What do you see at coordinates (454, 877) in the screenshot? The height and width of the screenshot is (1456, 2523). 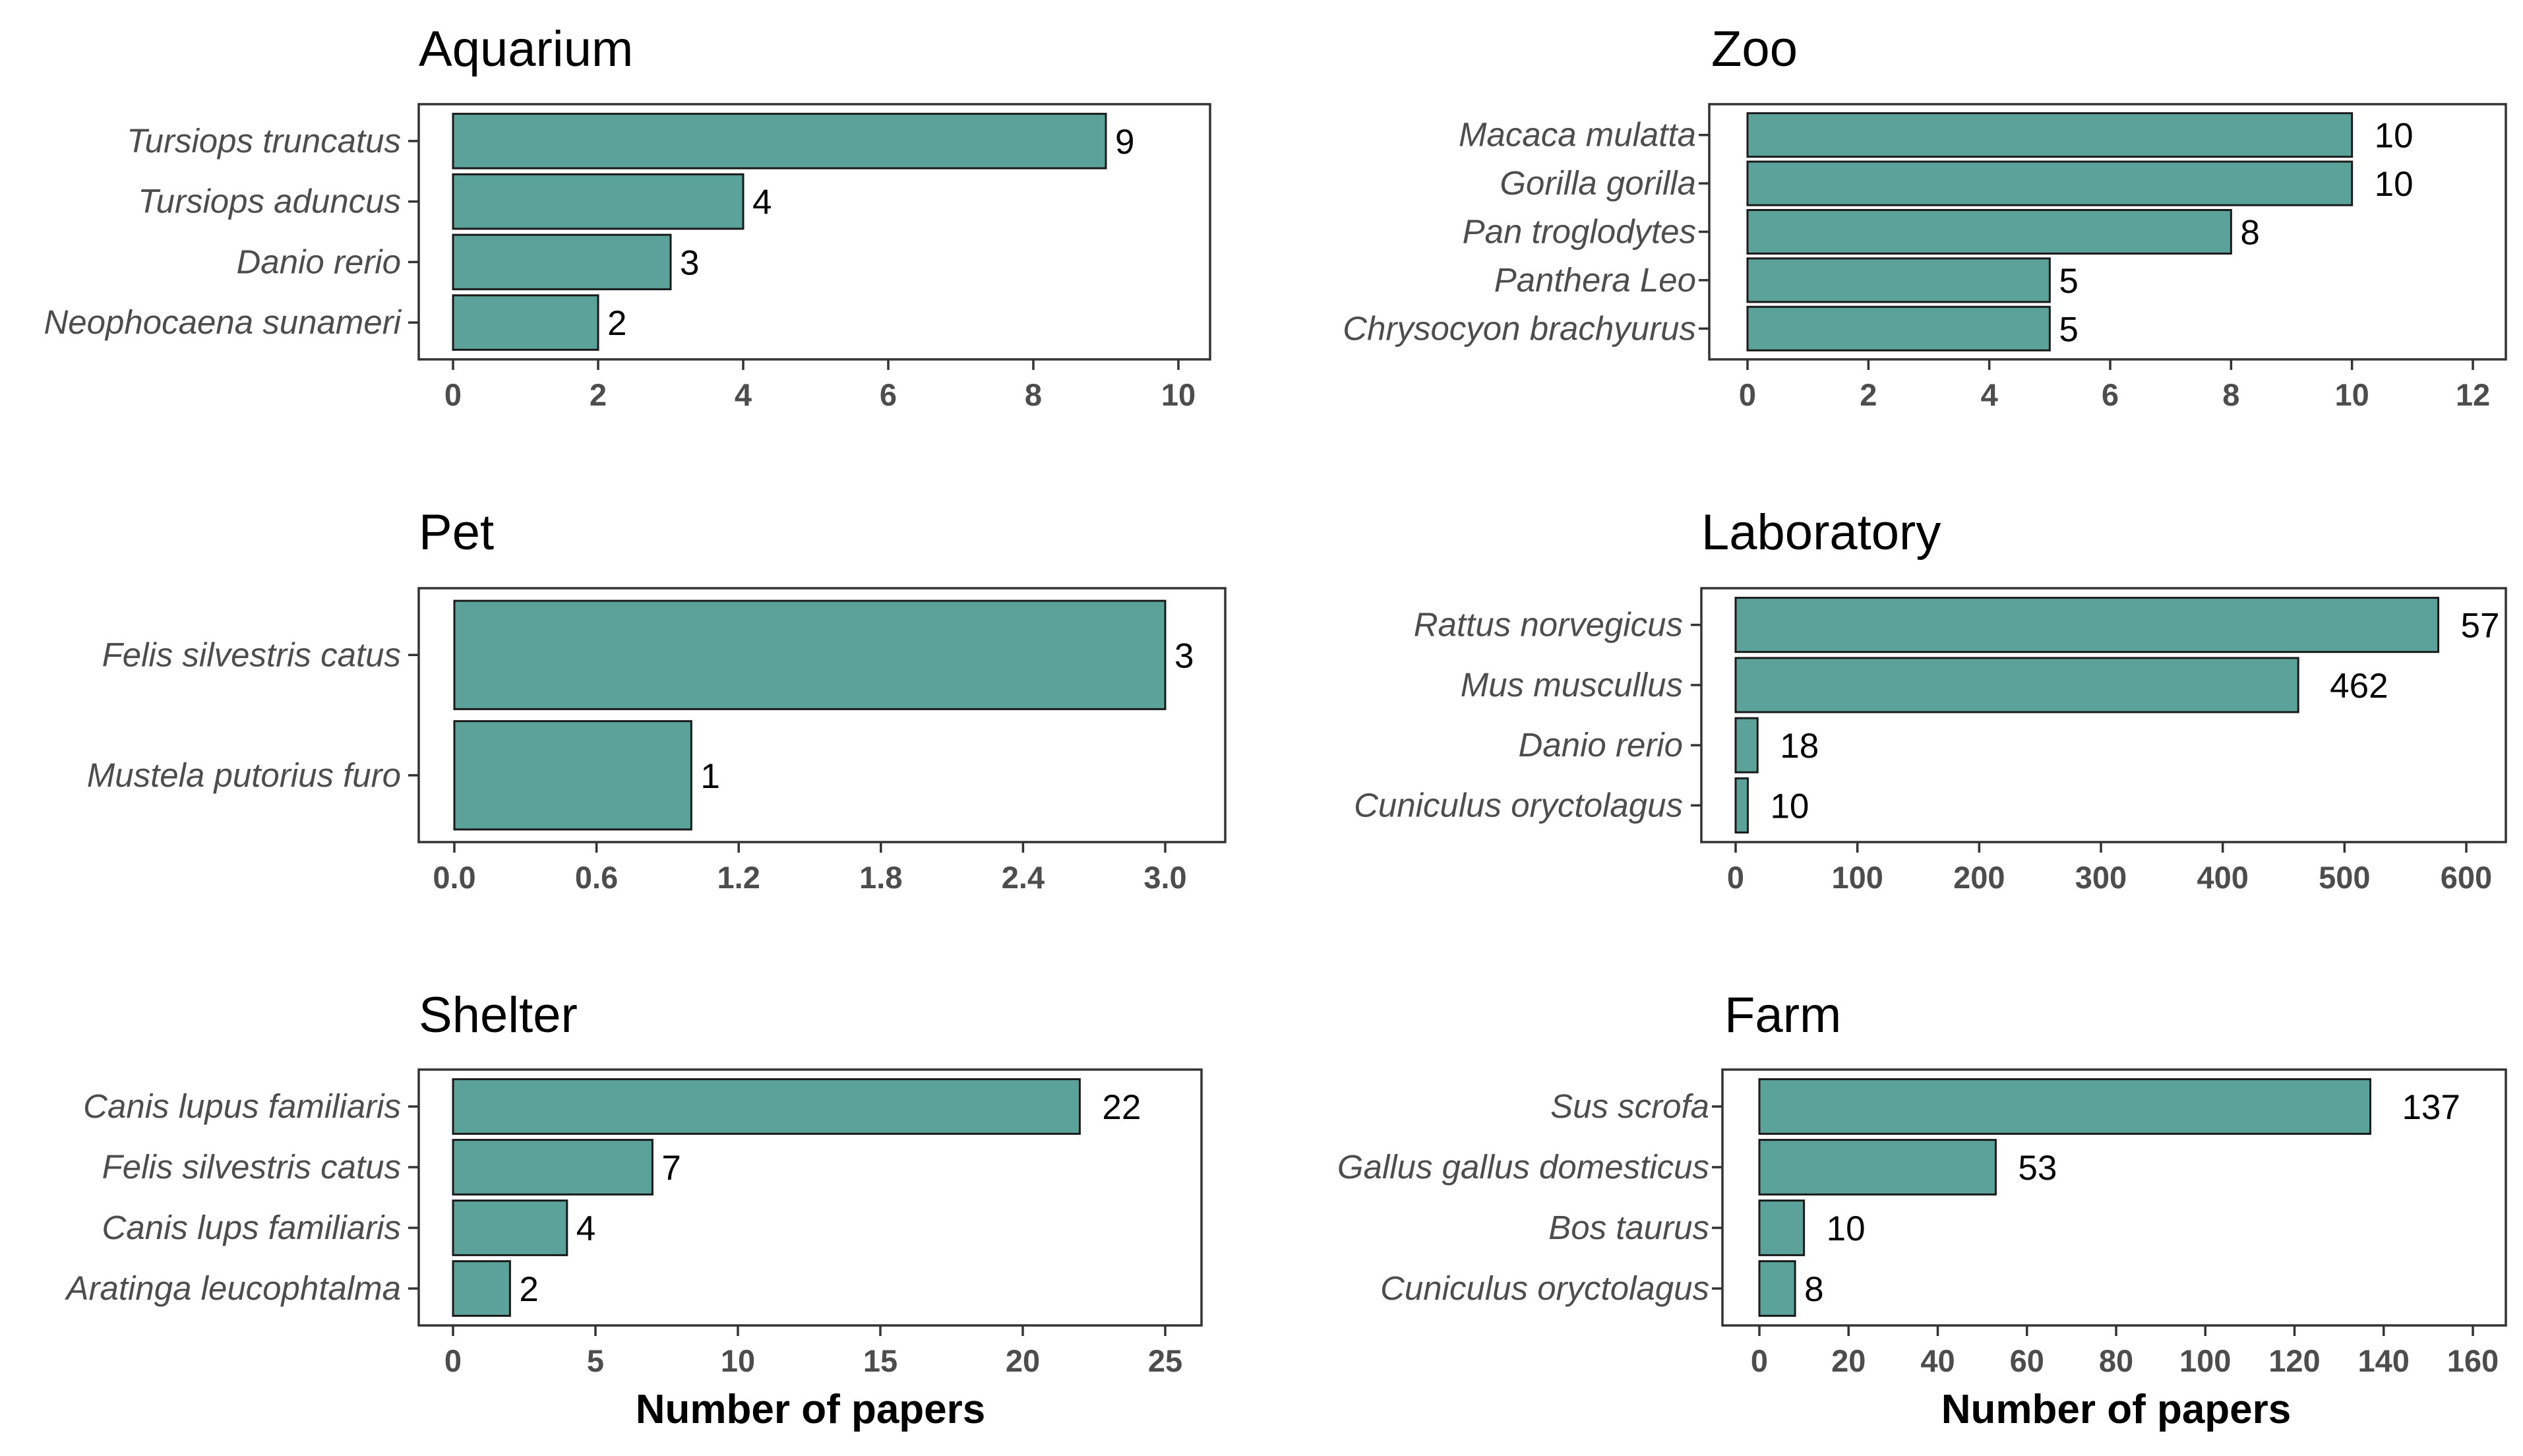 I see `x-tick-label: 0.0` at bounding box center [454, 877].